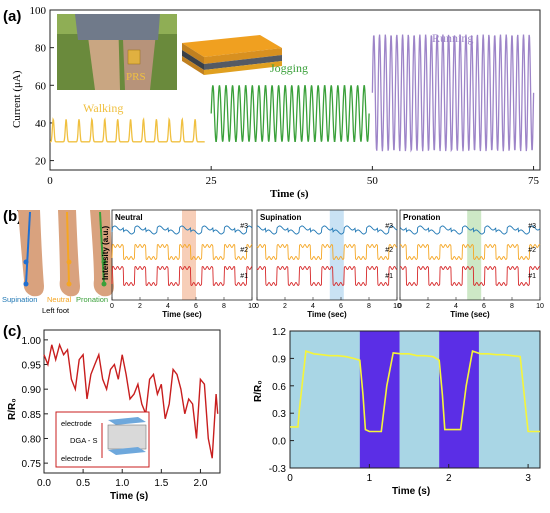 The width and height of the screenshot is (550, 513). What do you see at coordinates (127, 437) in the screenshot?
I see `dga-s-block-icon` at bounding box center [127, 437].